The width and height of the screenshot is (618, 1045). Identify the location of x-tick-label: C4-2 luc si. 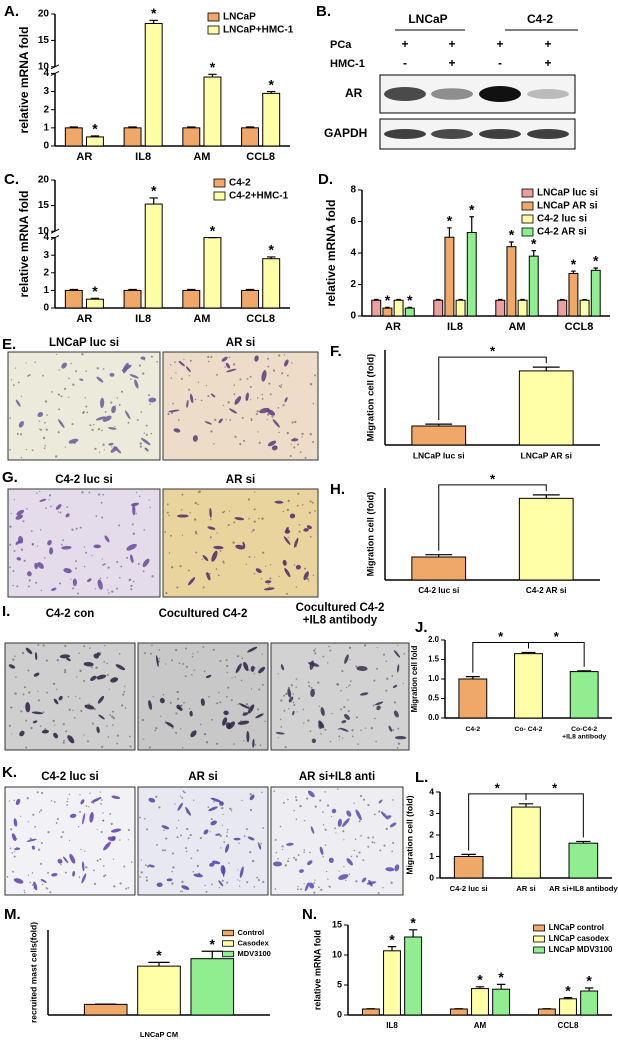
(469, 888).